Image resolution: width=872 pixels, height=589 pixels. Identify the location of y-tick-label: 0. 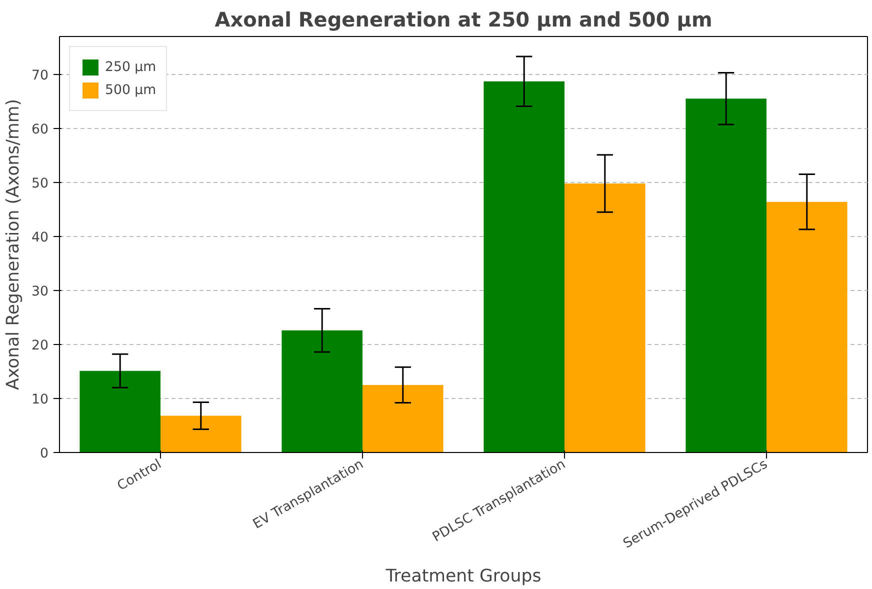
(44, 454).